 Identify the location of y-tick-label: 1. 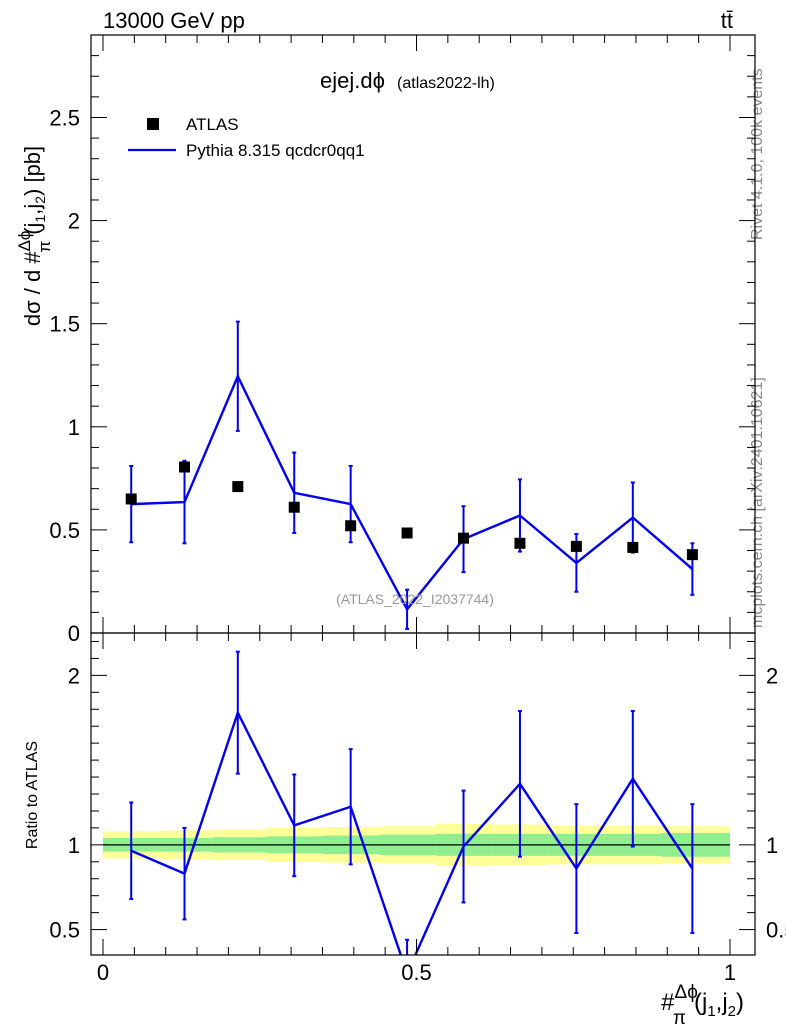
(74, 427).